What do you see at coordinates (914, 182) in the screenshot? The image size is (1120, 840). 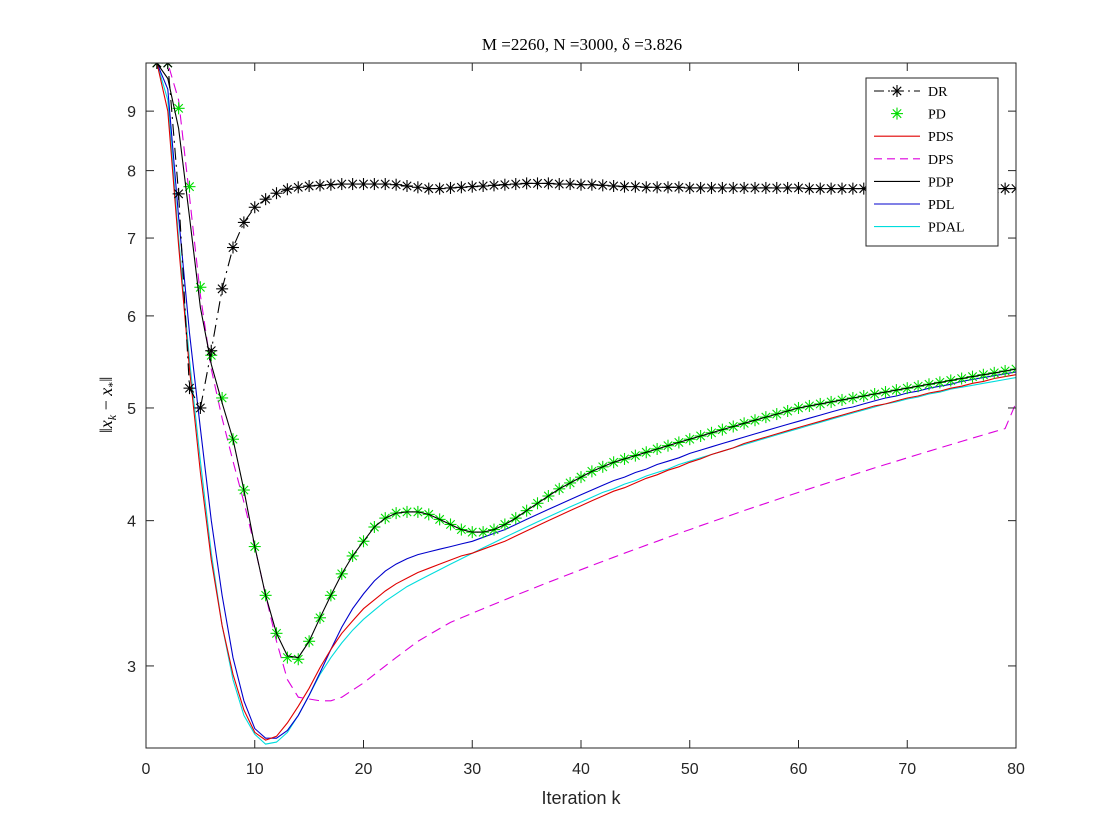 I see `legend-item-pdp: PDP` at bounding box center [914, 182].